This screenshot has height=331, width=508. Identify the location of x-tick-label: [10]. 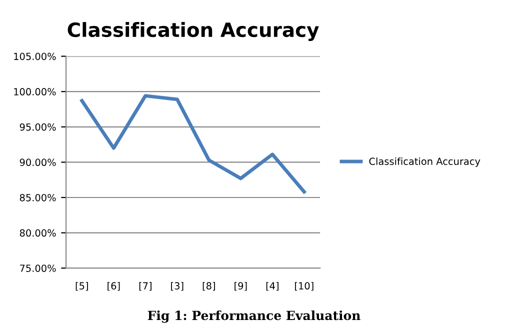
(304, 286).